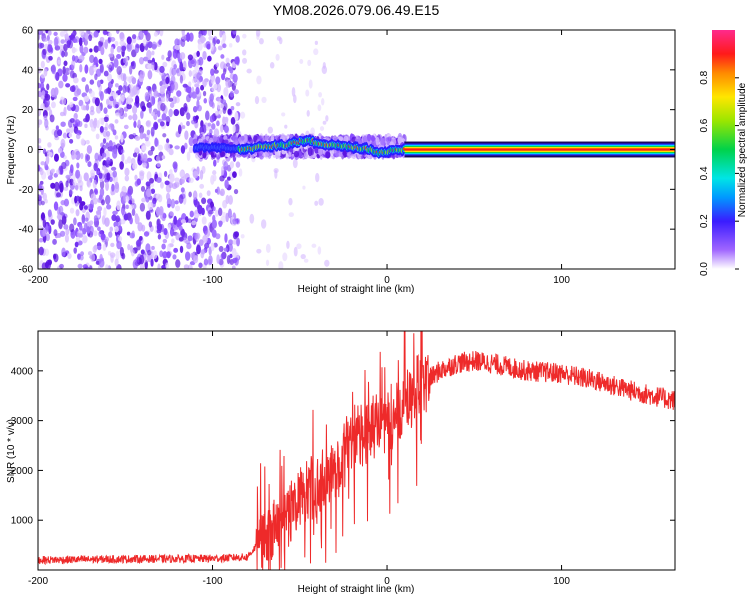 The height and width of the screenshot is (600, 750). What do you see at coordinates (704, 221) in the screenshot?
I see `colorbar-tick-label: 0.2` at bounding box center [704, 221].